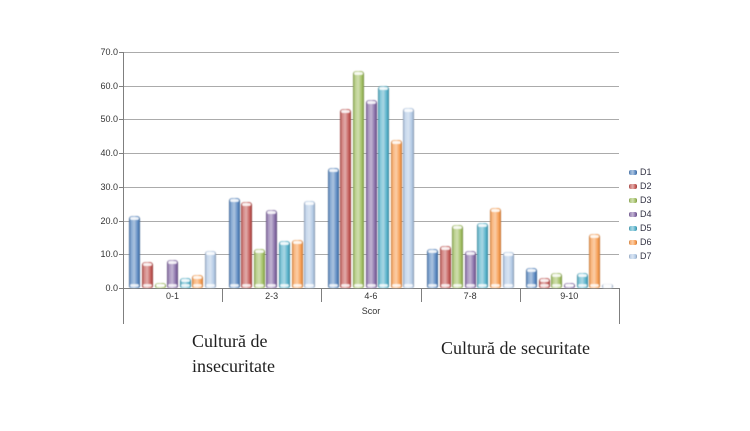 The width and height of the screenshot is (750, 431). I want to click on x-axis-category-label: 9-10, so click(569, 296).